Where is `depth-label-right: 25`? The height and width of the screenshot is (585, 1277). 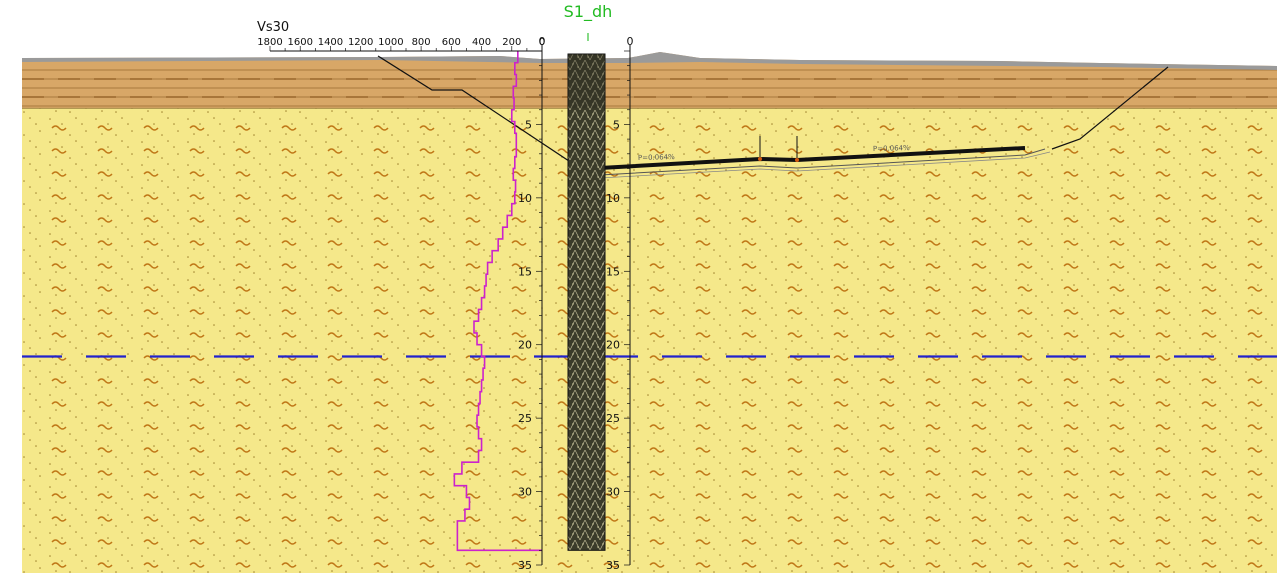
depth-label-right: 25 is located at coordinates (613, 418).